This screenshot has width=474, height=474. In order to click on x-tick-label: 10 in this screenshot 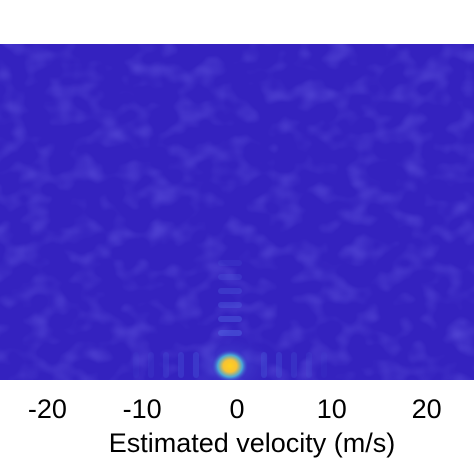, I will do `click(332, 409)`.